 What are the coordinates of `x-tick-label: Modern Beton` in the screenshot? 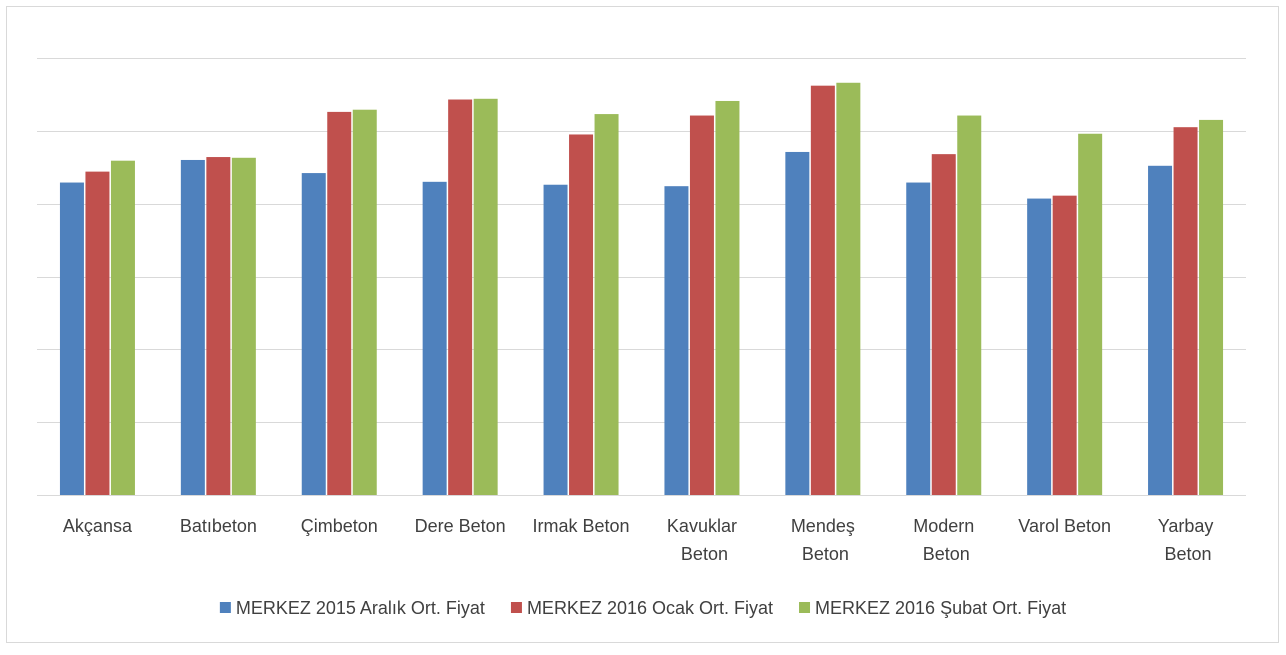 It's located at (943, 540).